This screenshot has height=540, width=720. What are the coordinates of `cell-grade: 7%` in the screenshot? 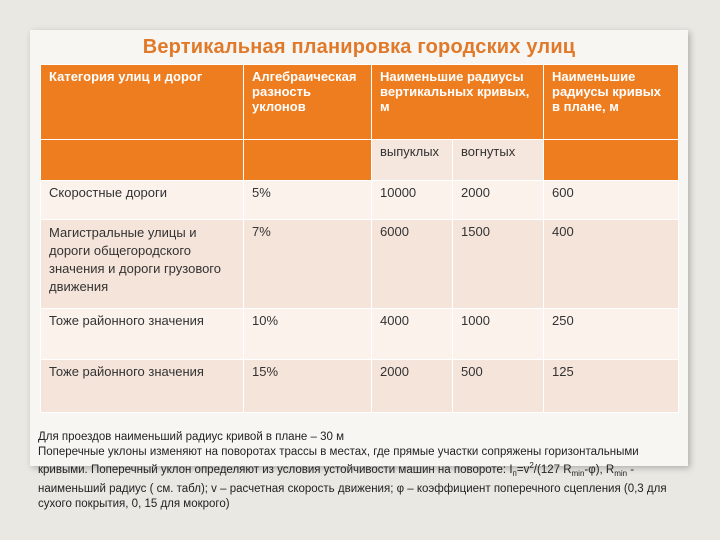 It's located at (307, 264).